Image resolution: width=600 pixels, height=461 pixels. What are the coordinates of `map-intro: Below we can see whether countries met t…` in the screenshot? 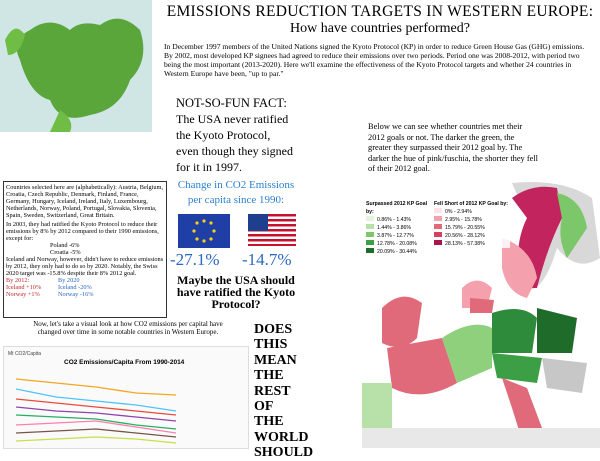 It's located at (453, 147).